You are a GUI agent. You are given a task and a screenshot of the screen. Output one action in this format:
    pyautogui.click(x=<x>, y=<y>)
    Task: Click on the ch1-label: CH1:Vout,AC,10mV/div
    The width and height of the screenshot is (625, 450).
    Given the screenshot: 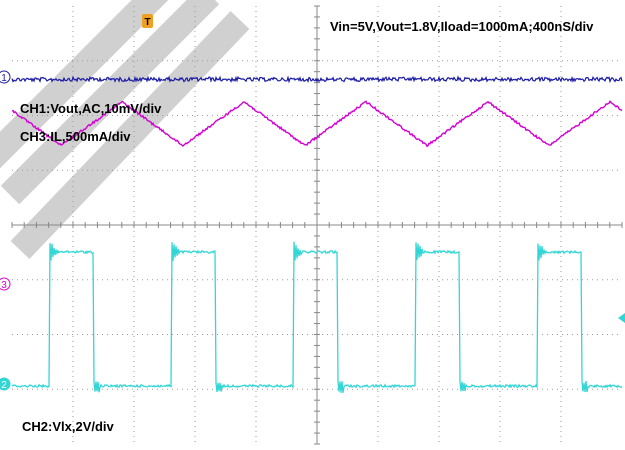 What is the action you would take?
    pyautogui.click(x=91, y=108)
    